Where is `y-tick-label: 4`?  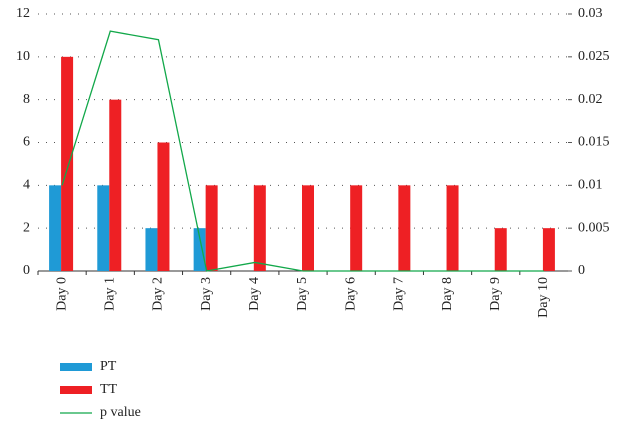
y-tick-label: 4 is located at coordinates (26, 185).